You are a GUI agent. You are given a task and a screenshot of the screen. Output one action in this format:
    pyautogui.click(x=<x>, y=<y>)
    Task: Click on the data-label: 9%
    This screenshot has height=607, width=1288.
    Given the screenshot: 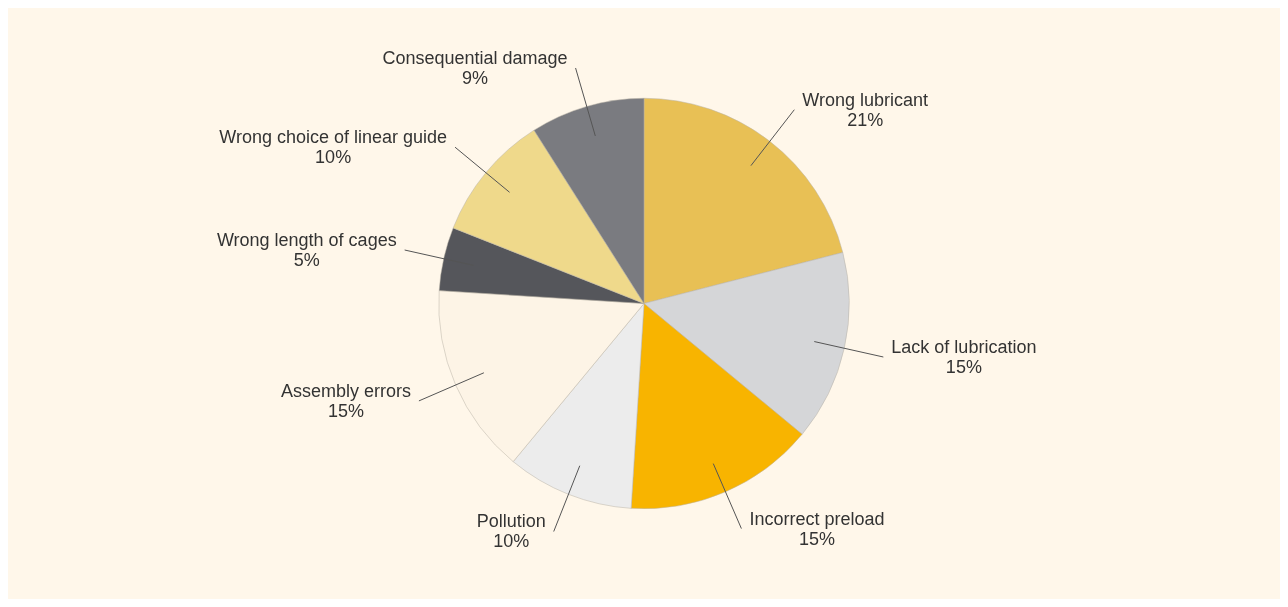 What is the action you would take?
    pyautogui.click(x=475, y=77)
    